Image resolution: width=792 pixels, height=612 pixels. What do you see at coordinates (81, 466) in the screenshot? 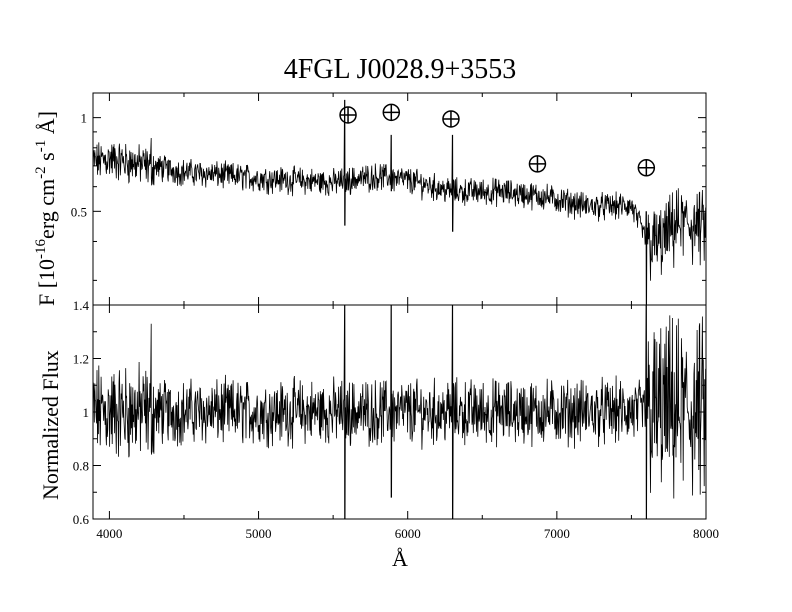
I see `bottom-y-tick-label: 0.8` at bounding box center [81, 466].